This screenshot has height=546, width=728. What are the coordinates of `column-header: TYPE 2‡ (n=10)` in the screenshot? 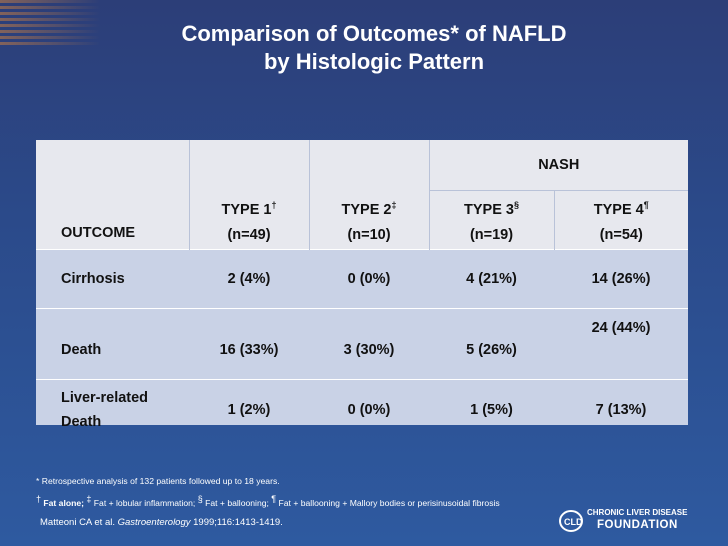 It's located at (369, 219).